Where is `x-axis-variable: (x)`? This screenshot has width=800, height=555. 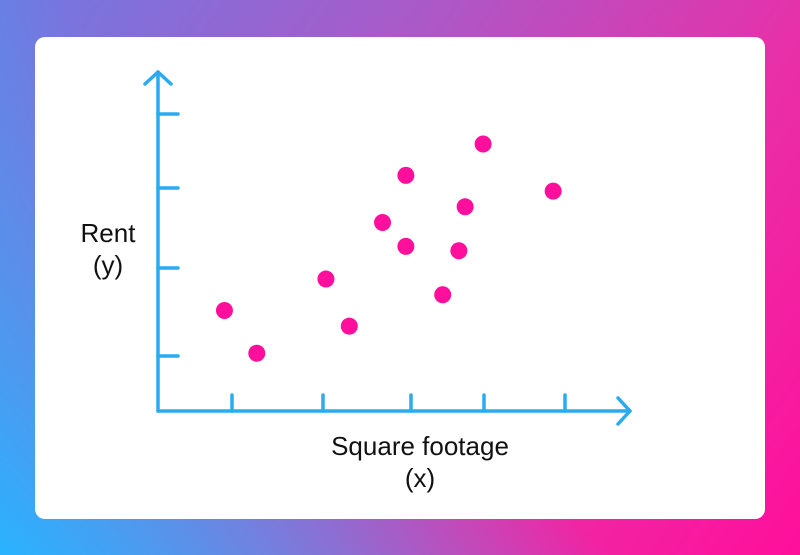
x-axis-variable: (x) is located at coordinates (420, 478).